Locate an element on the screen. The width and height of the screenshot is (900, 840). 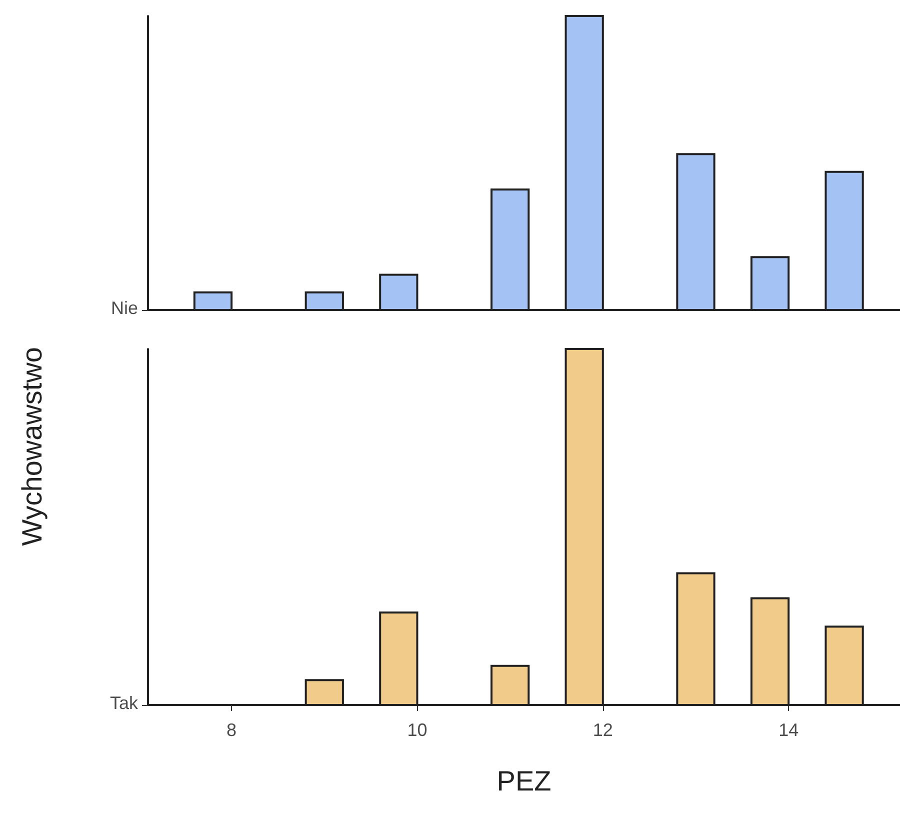
y-axis-title: Wychowawstwo is located at coordinates (32, 446).